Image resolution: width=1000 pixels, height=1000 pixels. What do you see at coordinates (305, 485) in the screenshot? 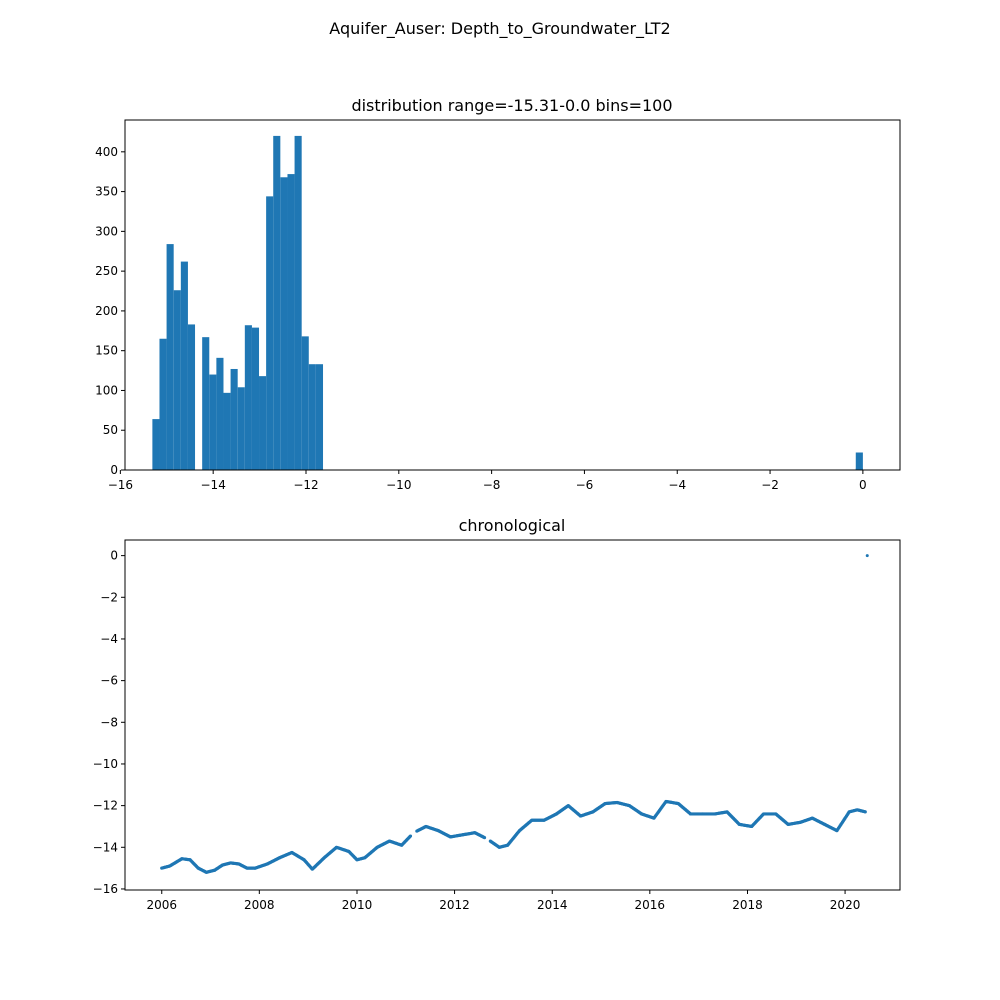
I see `histogram-x-tick-label: −12` at bounding box center [305, 485].